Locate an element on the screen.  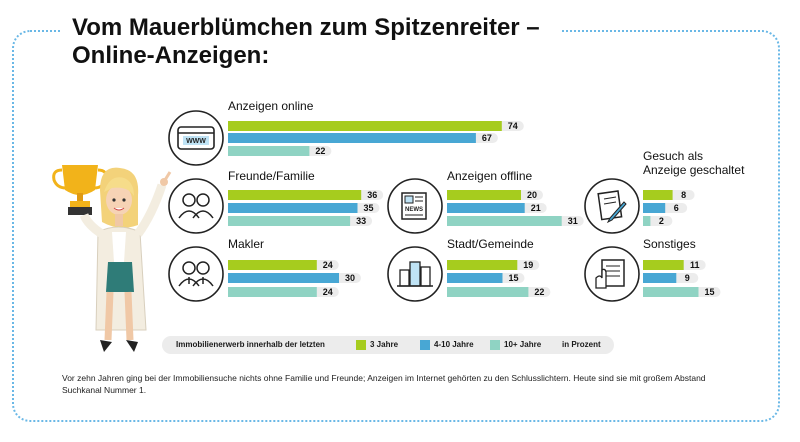
data-label-anzeigen-offline-0: 20 is located at coordinates (532, 195).